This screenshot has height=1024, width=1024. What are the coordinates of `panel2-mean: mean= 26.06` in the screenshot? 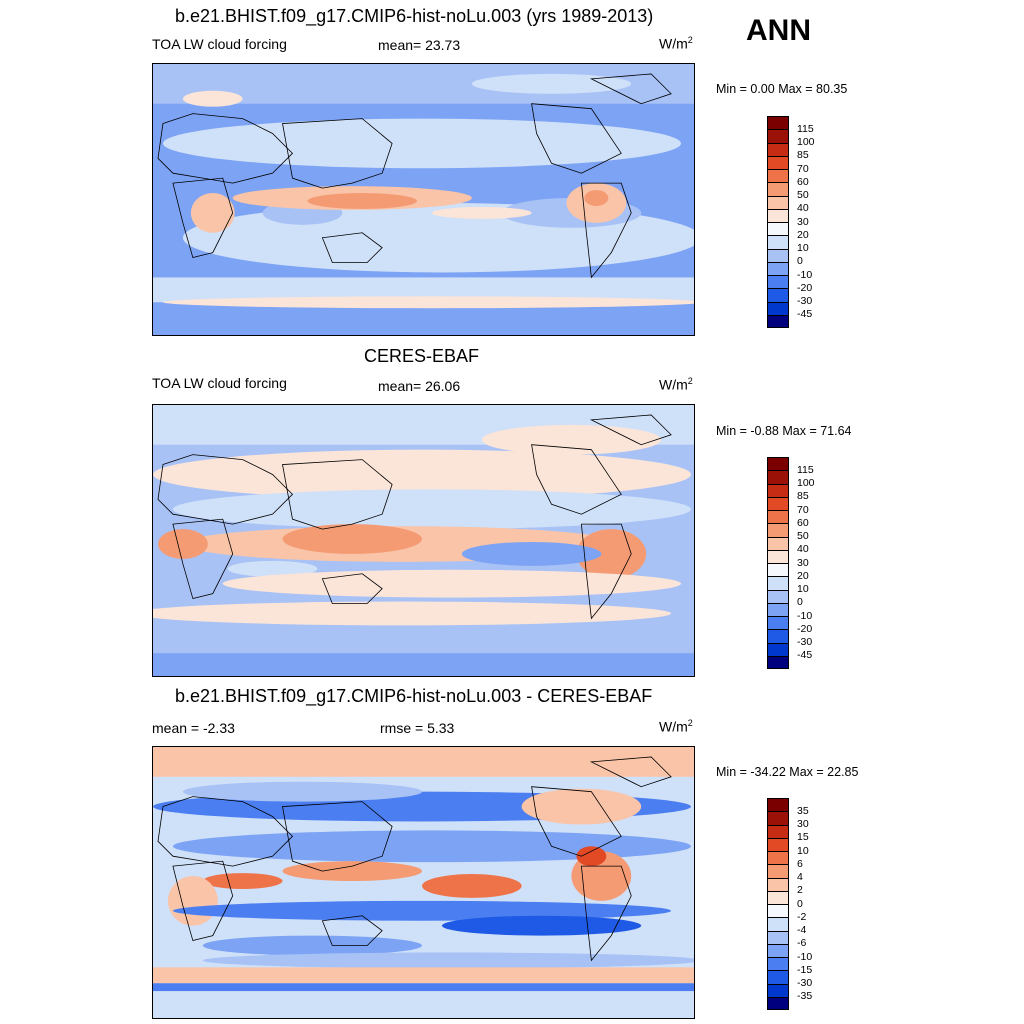 It's located at (419, 386).